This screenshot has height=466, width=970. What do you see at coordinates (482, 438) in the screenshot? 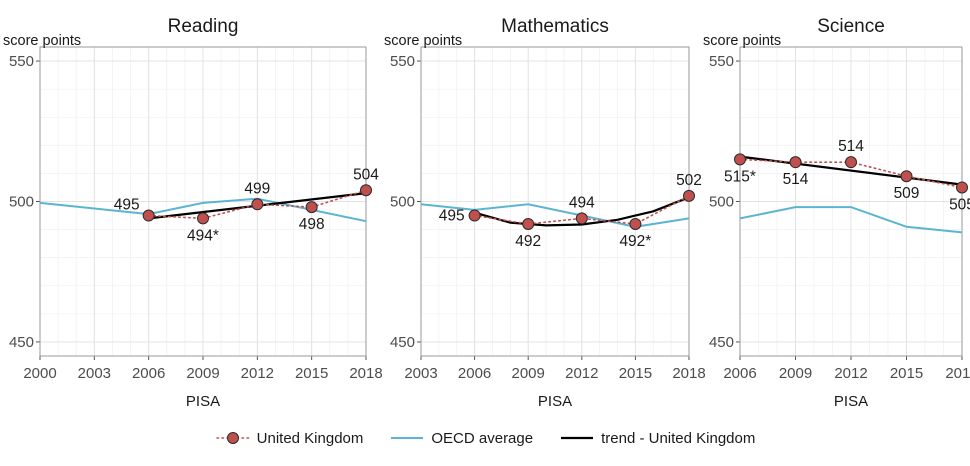
I see `legend-label-oecd: OECD average` at bounding box center [482, 438].